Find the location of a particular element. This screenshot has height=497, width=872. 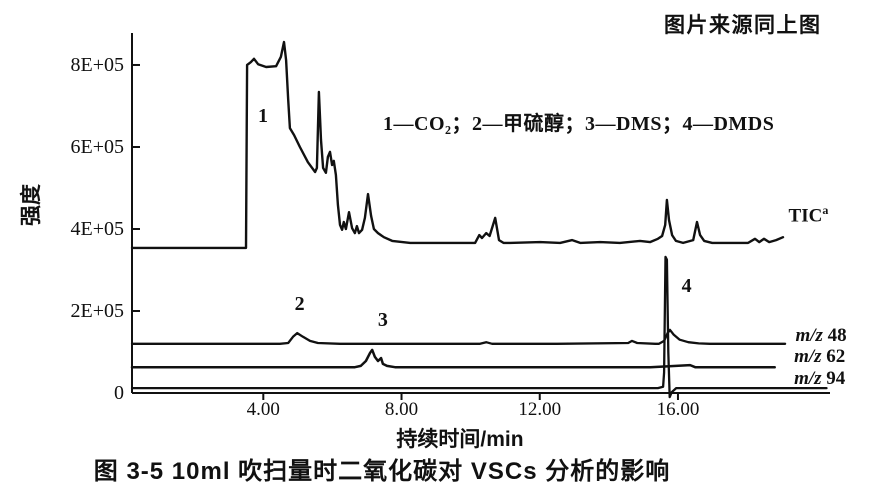

x-axis-label: 持续时间/min is located at coordinates (460, 439).